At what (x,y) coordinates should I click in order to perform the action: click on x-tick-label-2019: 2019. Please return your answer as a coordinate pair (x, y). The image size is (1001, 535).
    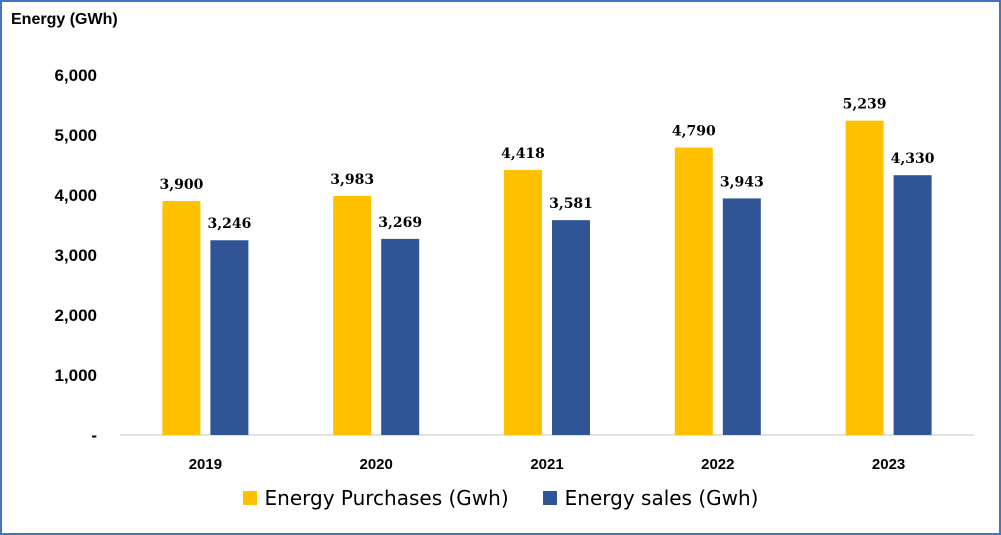
    Looking at the image, I should click on (205, 464).